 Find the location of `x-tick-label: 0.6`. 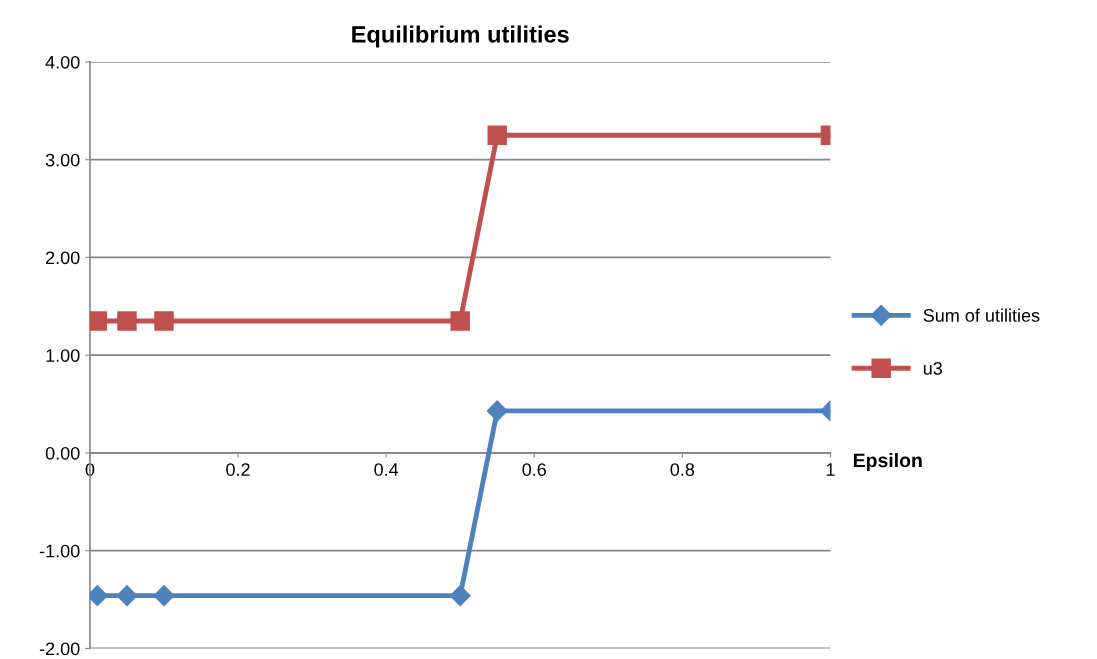

x-tick-label: 0.6 is located at coordinates (534, 469).